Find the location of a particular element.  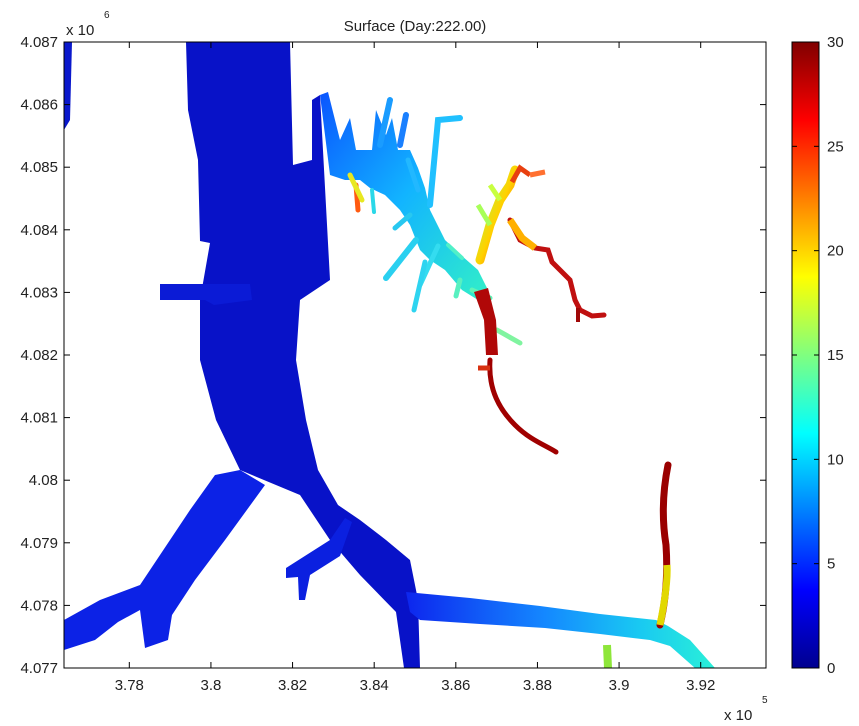

y-exponent-label: x 10 6 is located at coordinates (88, 24).